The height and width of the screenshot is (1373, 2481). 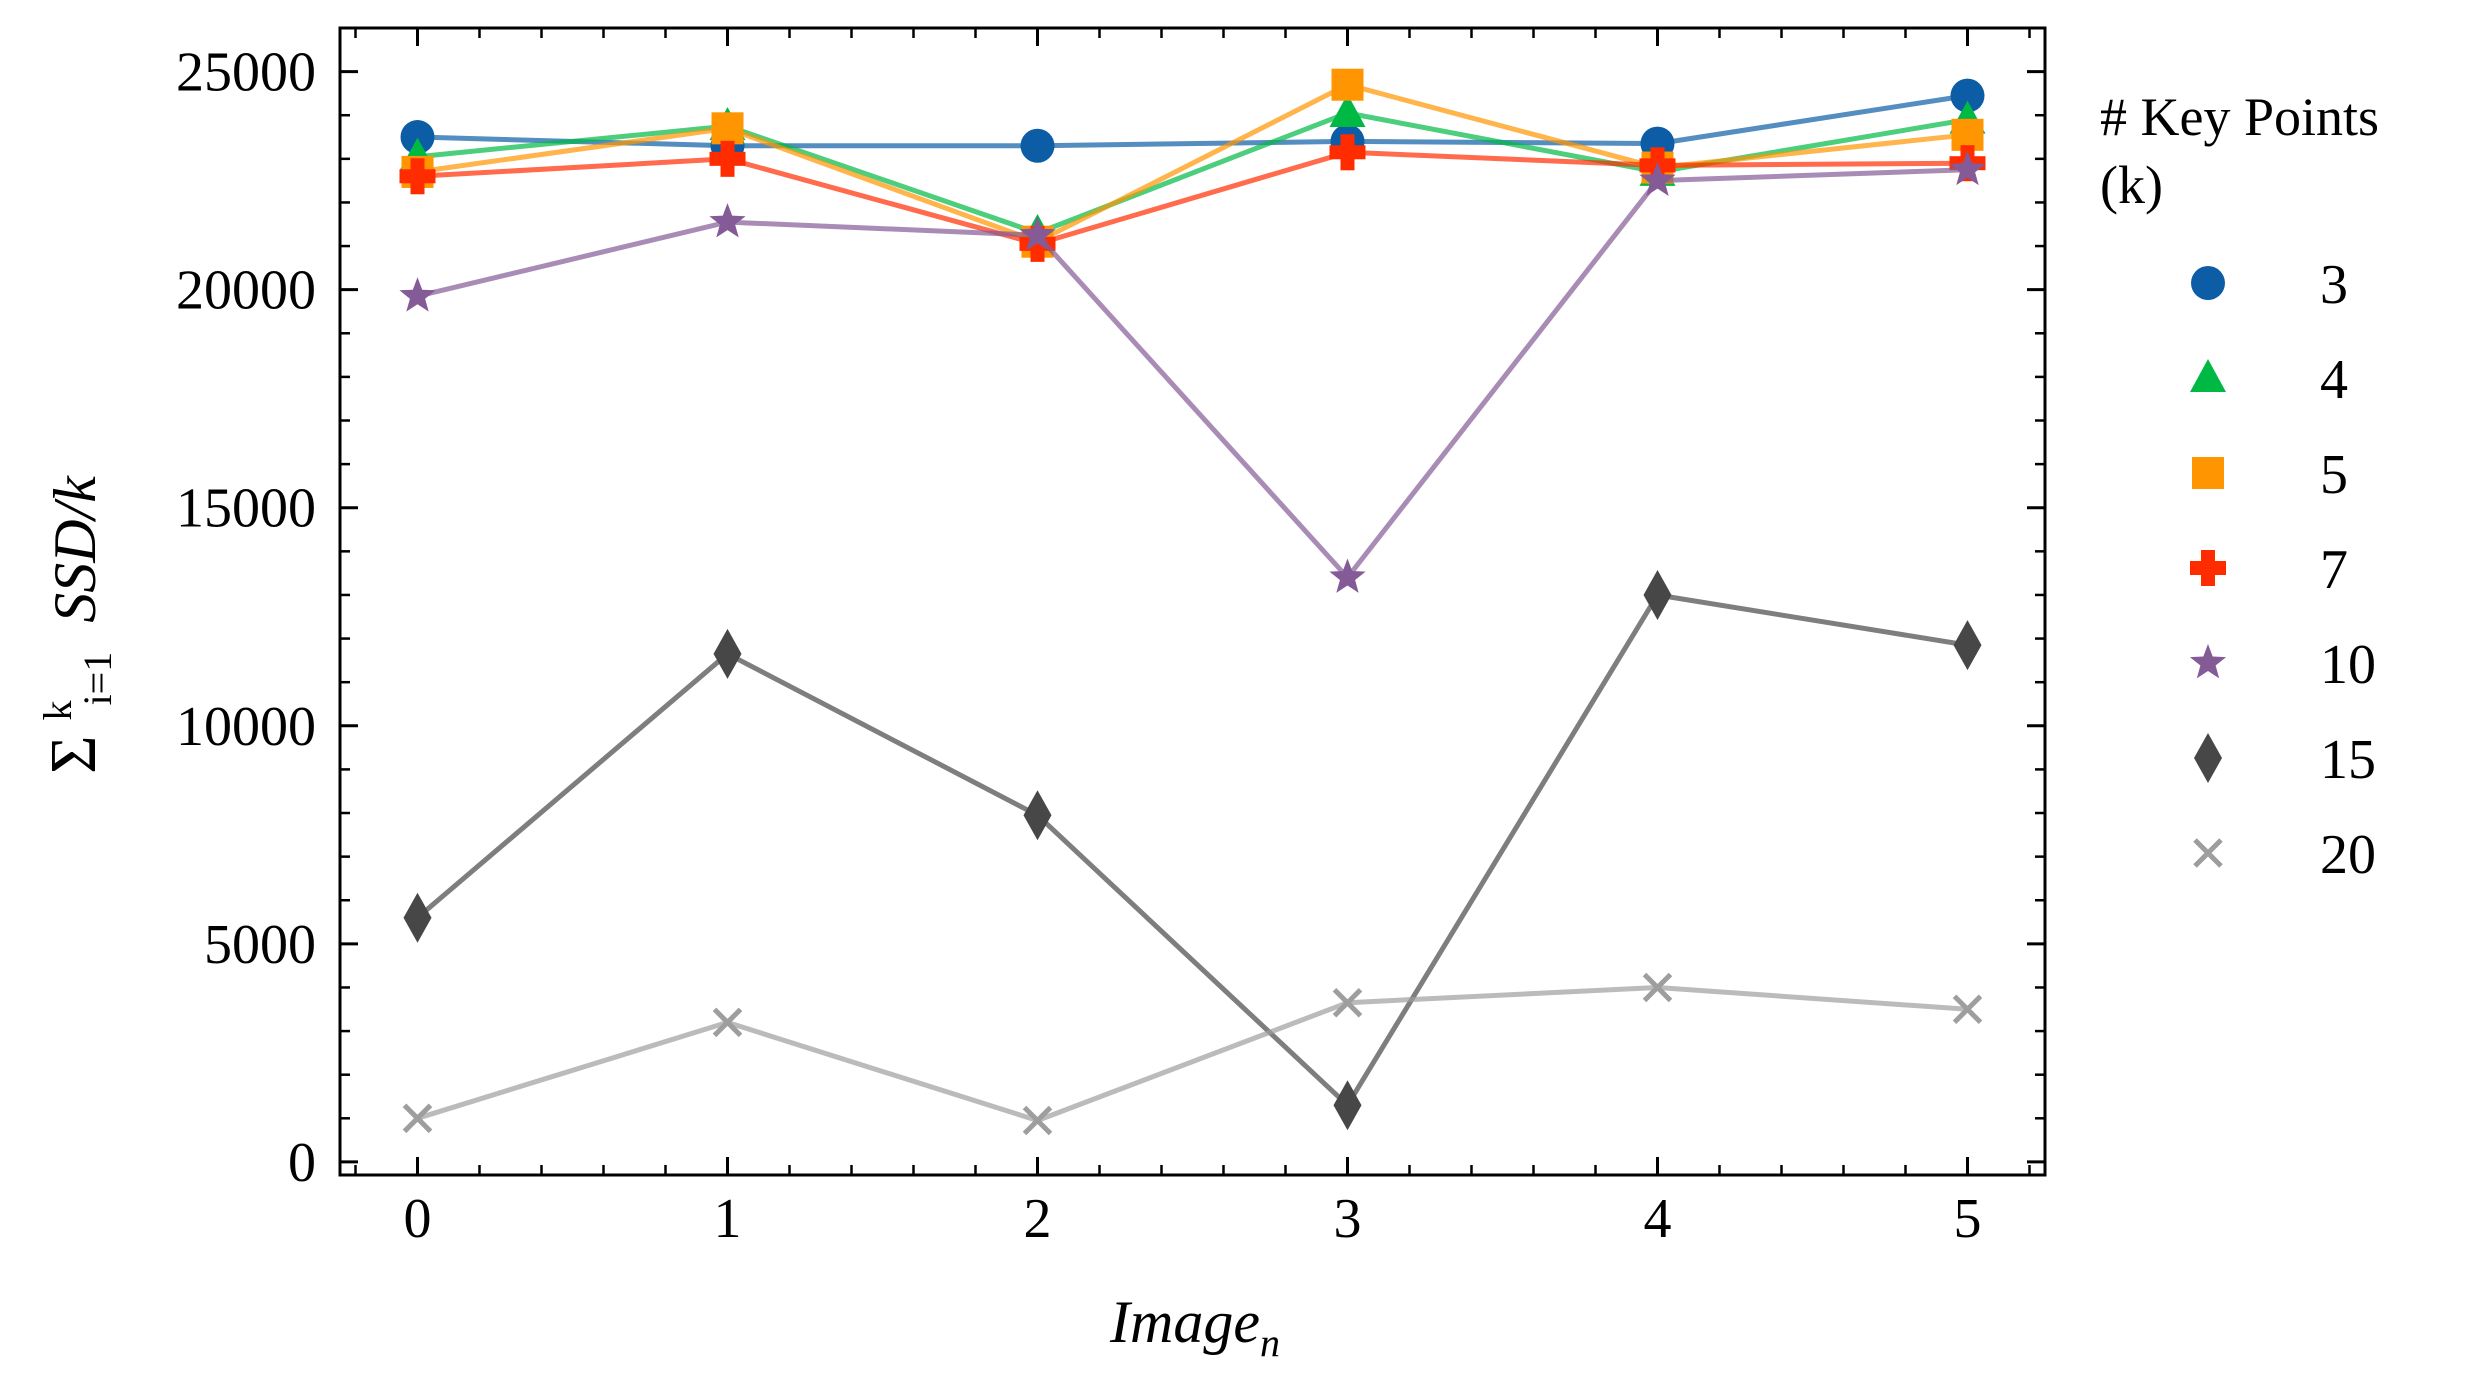 What do you see at coordinates (246, 509) in the screenshot?
I see `y-tick-label: 15000` at bounding box center [246, 509].